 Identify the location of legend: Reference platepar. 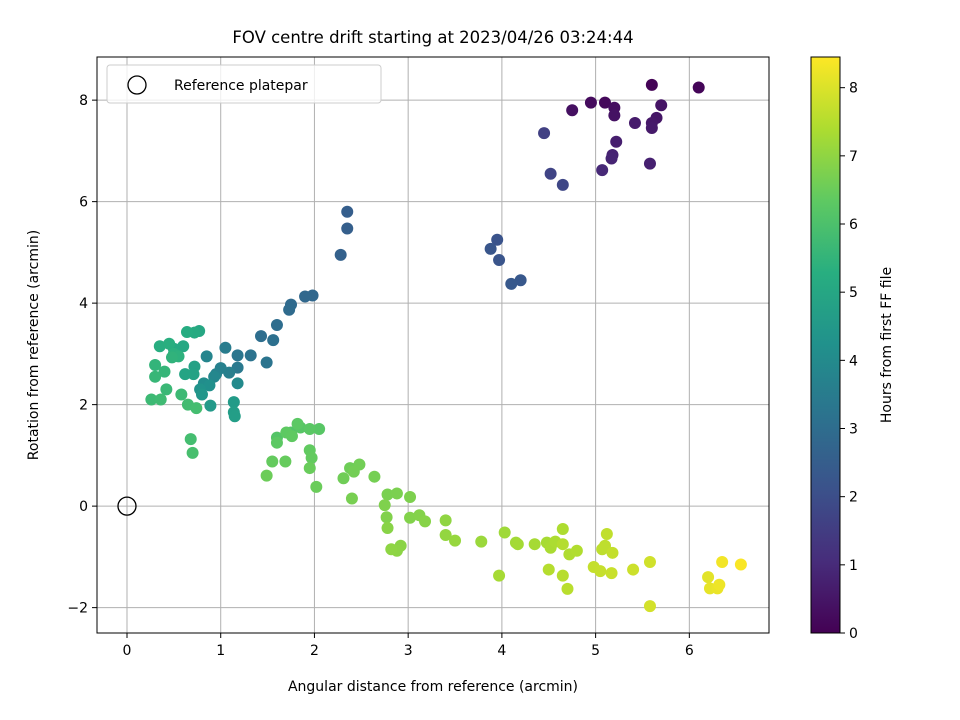
(244, 84).